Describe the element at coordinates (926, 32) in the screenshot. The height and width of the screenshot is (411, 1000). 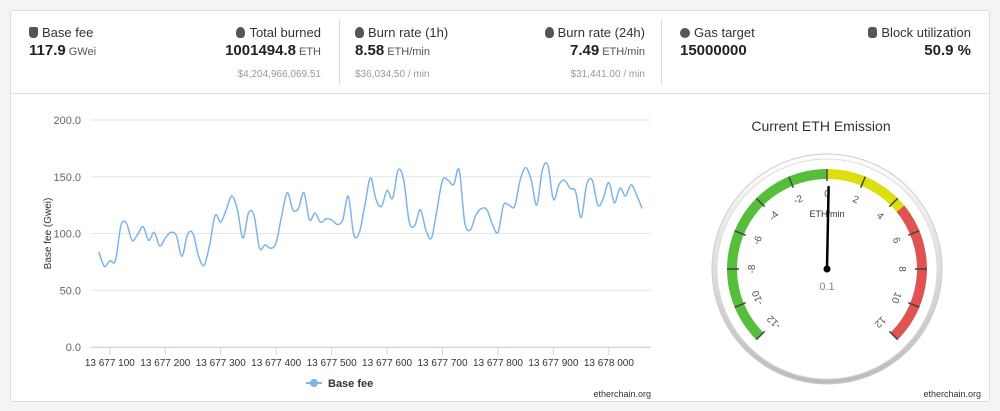
I see `stat-label-text: Block utilization` at that location.